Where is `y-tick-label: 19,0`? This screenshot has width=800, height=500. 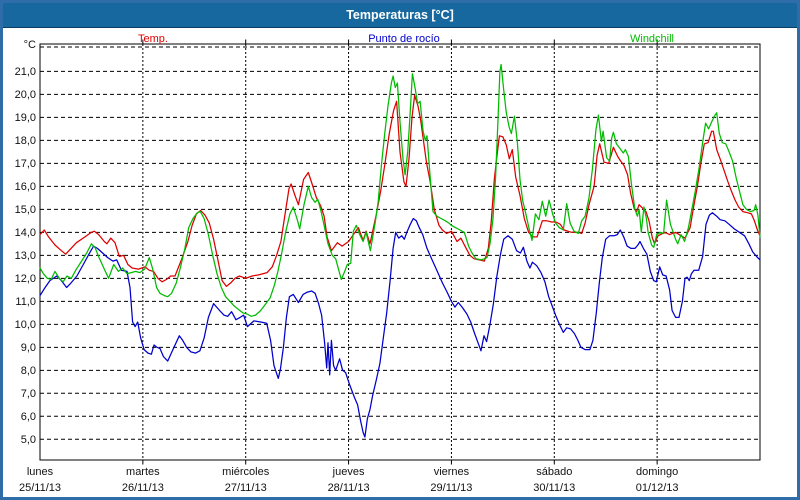
y-tick-label: 19,0 is located at coordinates (25, 118).